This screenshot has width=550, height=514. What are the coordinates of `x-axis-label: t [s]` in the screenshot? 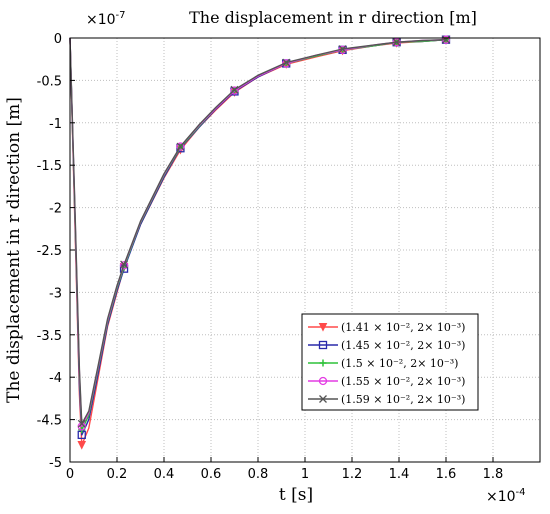 It's located at (296, 495).